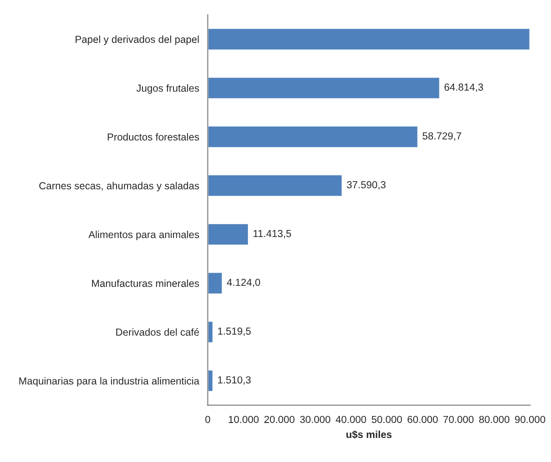 The image size is (551, 462). What do you see at coordinates (315, 420) in the screenshot?
I see `x-tick-label: 30.000` at bounding box center [315, 420].